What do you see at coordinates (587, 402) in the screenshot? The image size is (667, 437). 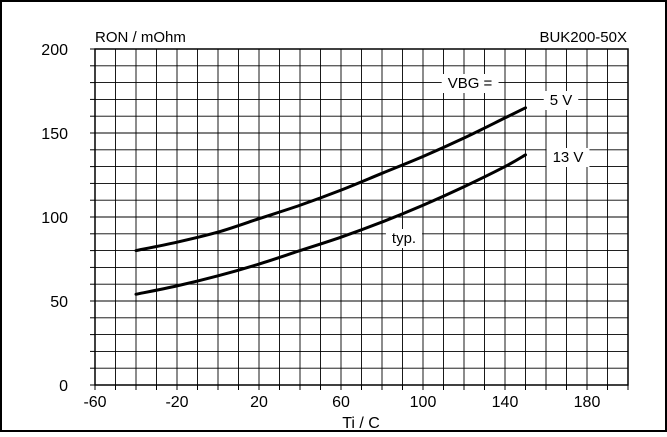 I see `x-tick-label: 180` at bounding box center [587, 402].